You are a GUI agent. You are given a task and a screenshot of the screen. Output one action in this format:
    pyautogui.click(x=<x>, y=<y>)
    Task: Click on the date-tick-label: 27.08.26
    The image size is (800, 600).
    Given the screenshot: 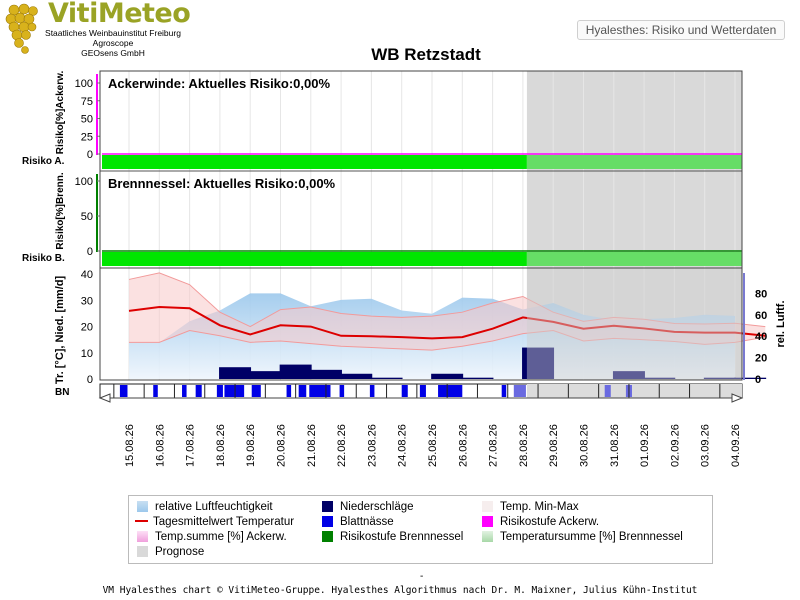 What is the action you would take?
    pyautogui.click(x=494, y=445)
    